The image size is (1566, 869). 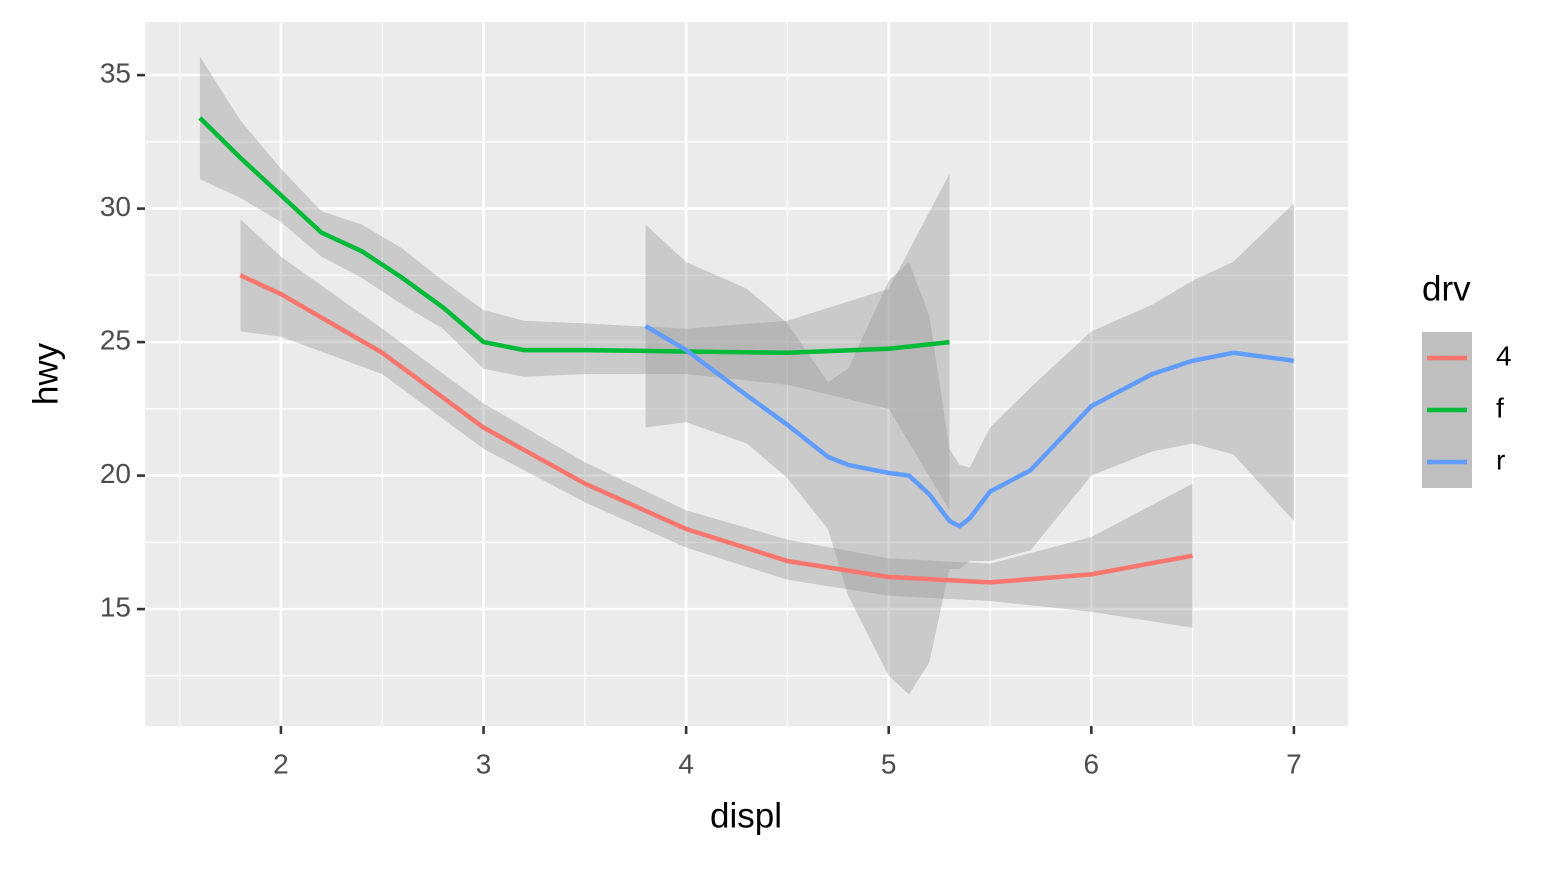 I want to click on x-tick-label: 4, so click(x=686, y=763).